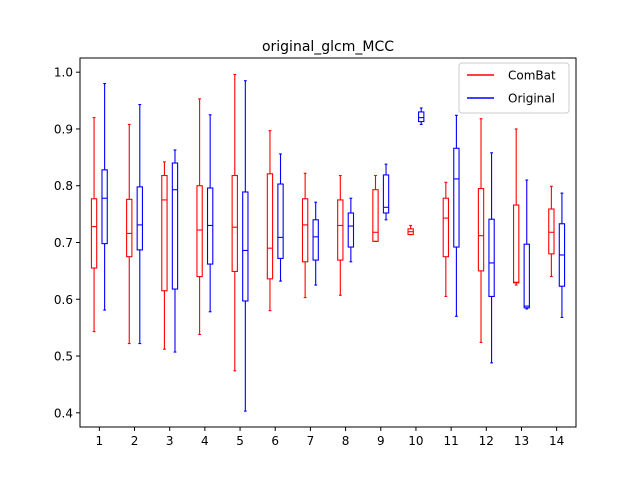 The image size is (640, 480). Describe the element at coordinates (170, 441) in the screenshot. I see `x-tick-label: 3` at that location.